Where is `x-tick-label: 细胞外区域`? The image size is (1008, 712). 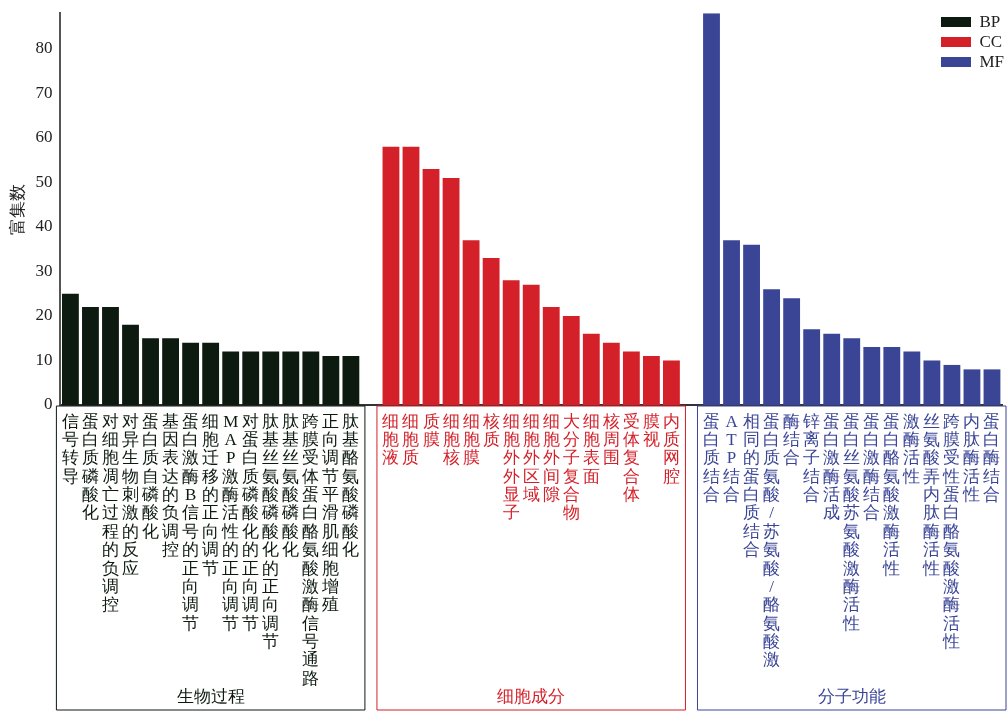 x-tick-label: 细胞外区域 is located at coordinates (530, 458).